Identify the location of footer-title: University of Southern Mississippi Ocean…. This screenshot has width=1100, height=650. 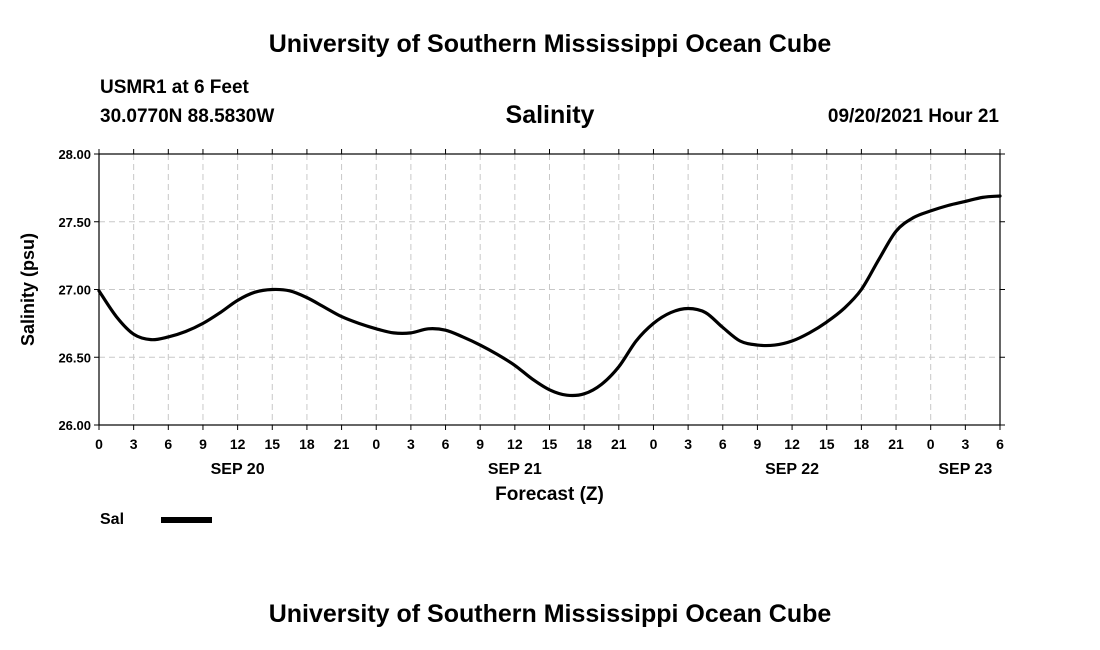
(550, 614).